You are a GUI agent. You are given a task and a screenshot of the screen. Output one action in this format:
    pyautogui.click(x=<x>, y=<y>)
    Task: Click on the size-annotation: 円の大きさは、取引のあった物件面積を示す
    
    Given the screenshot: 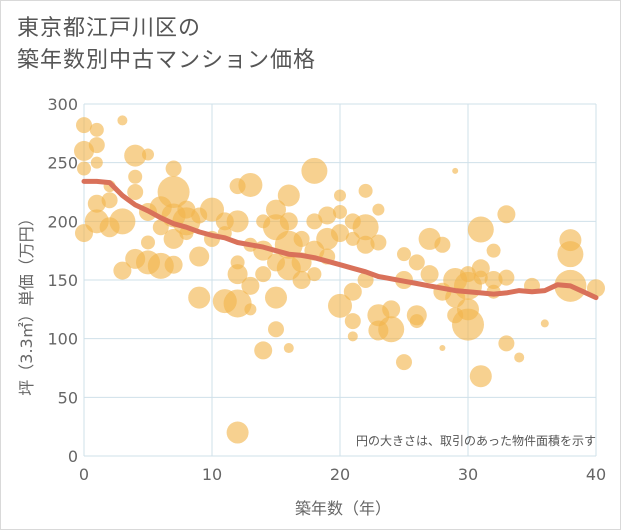 What is the action you would take?
    pyautogui.click(x=476, y=440)
    